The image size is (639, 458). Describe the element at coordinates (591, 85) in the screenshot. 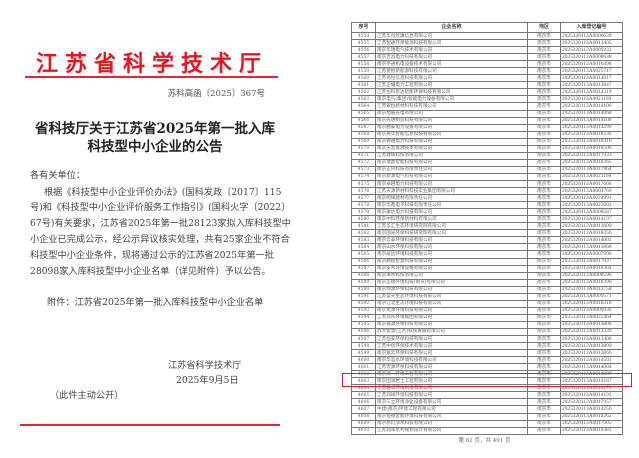

I see `row-code: 2025320113A0013847` at that location.